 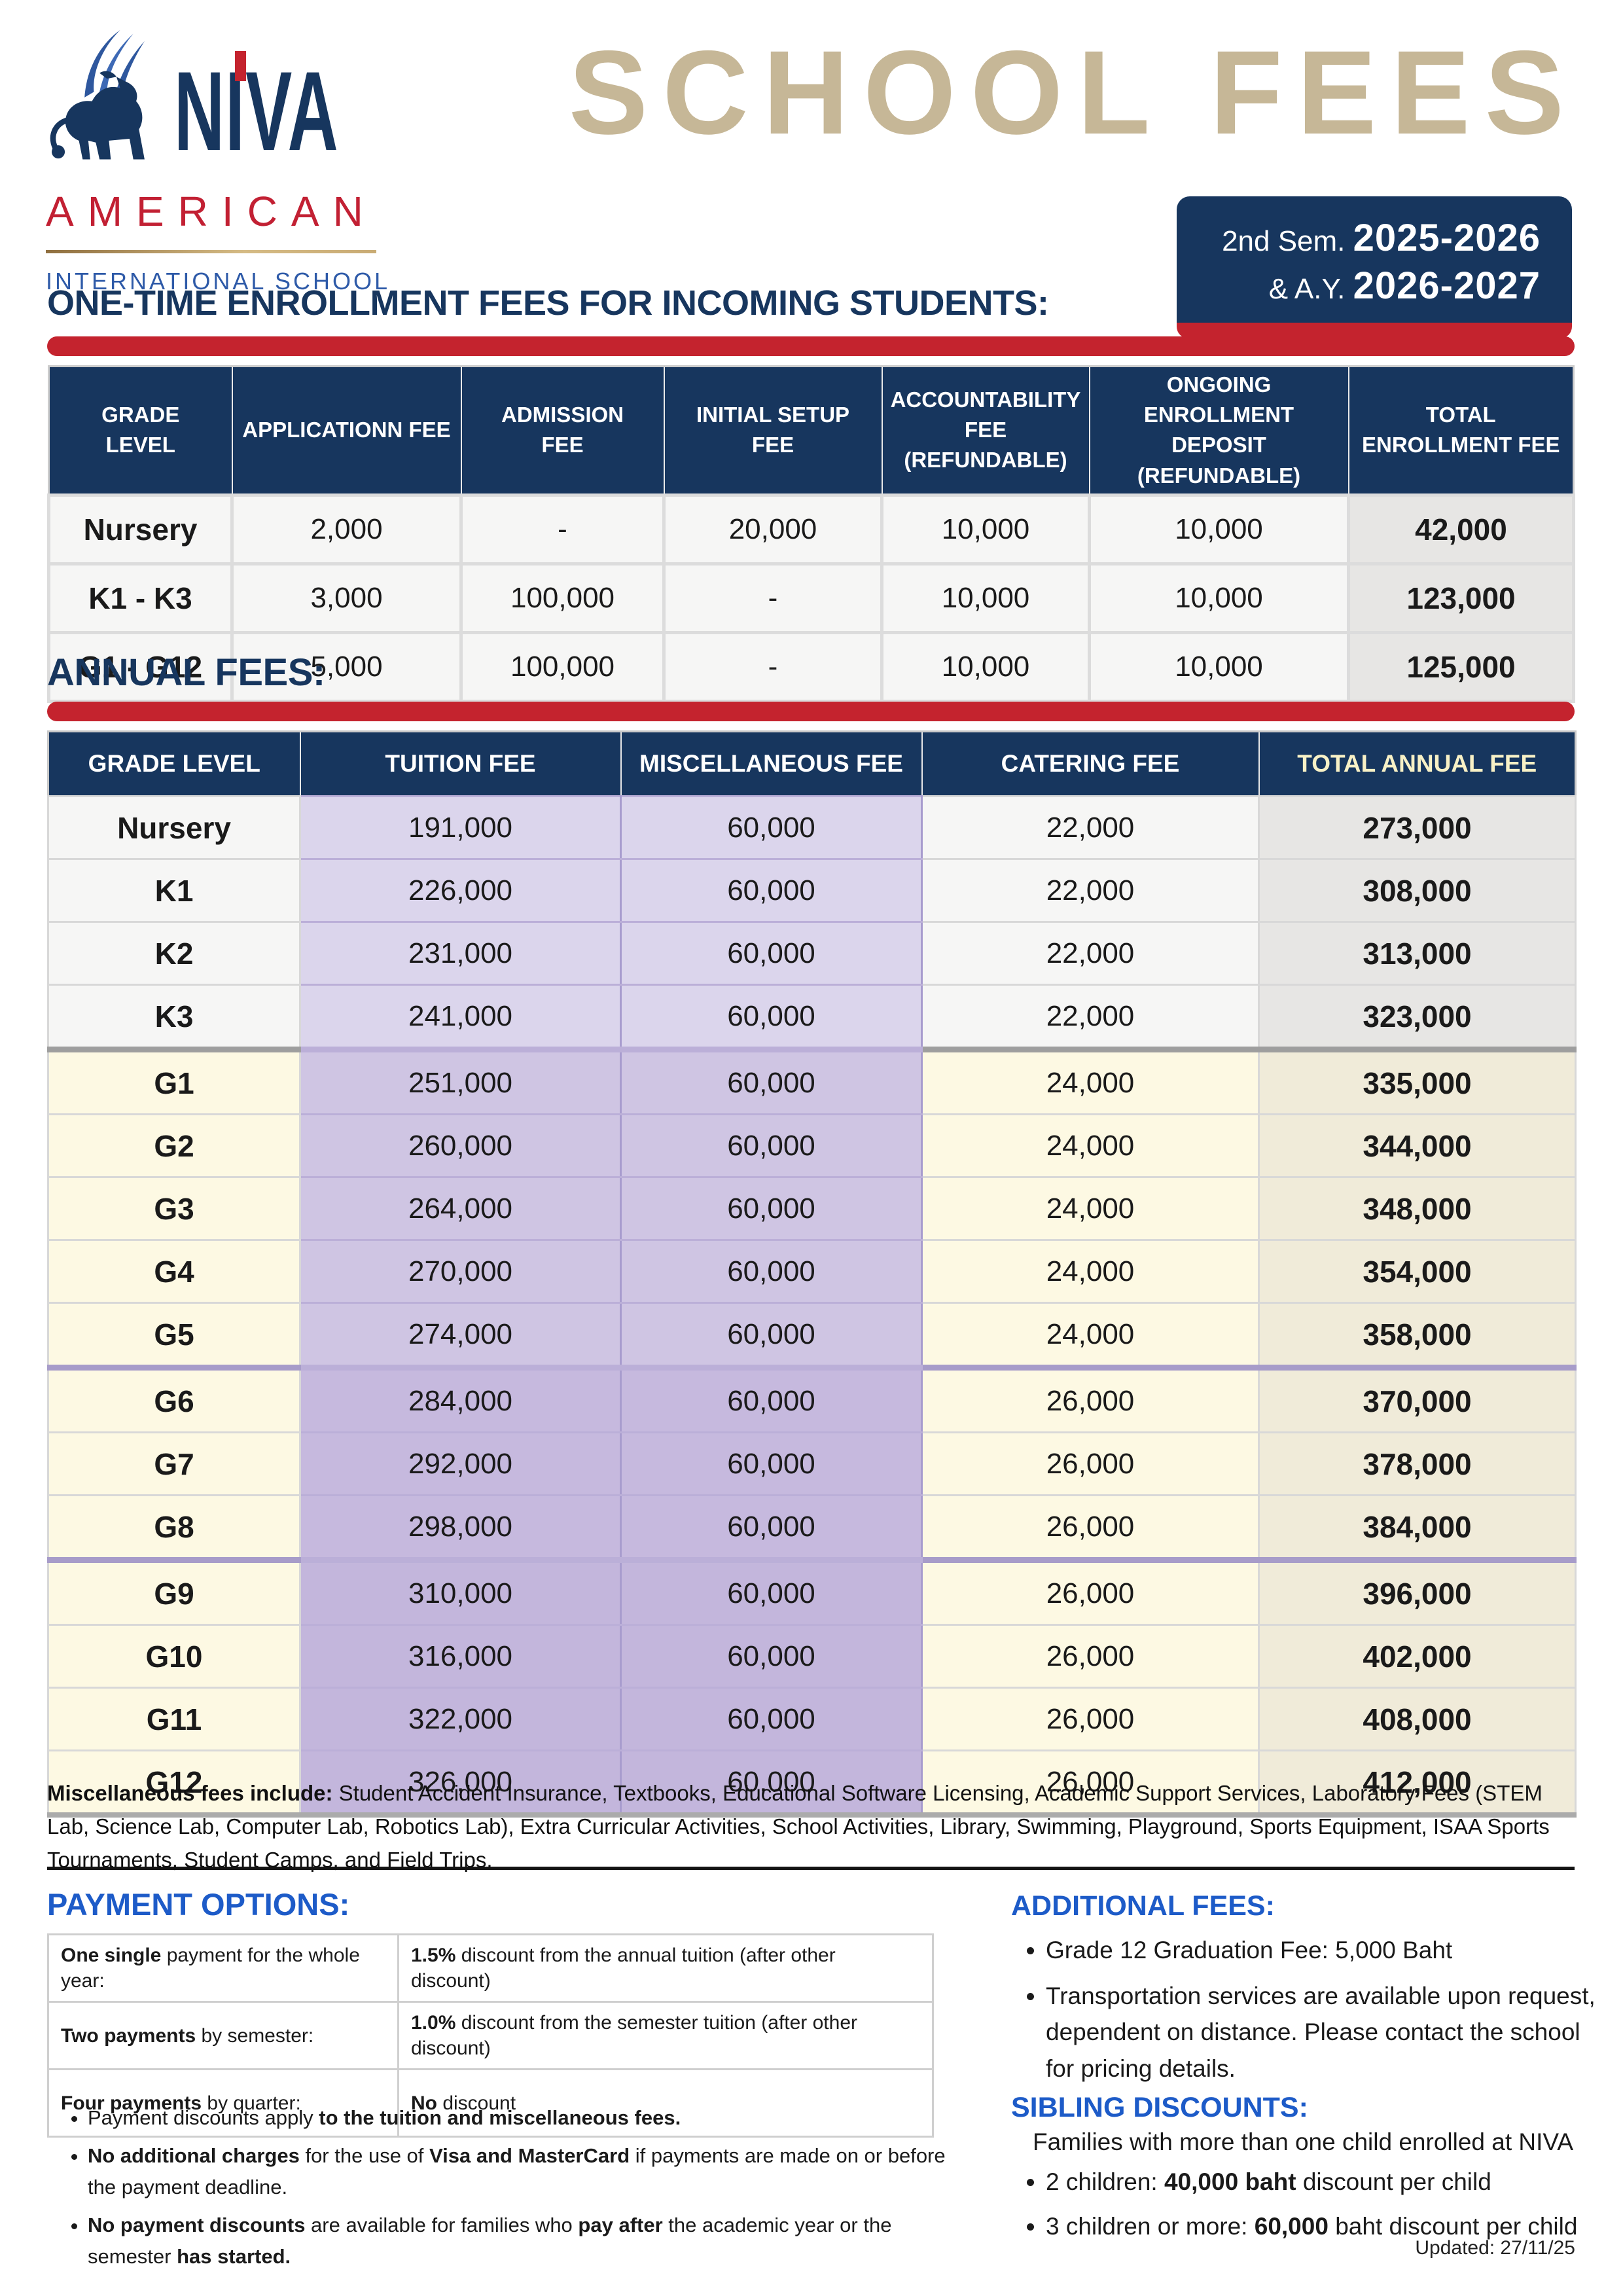 What do you see at coordinates (461, 1145) in the screenshot?
I see `tuition-cell: 260,000` at bounding box center [461, 1145].